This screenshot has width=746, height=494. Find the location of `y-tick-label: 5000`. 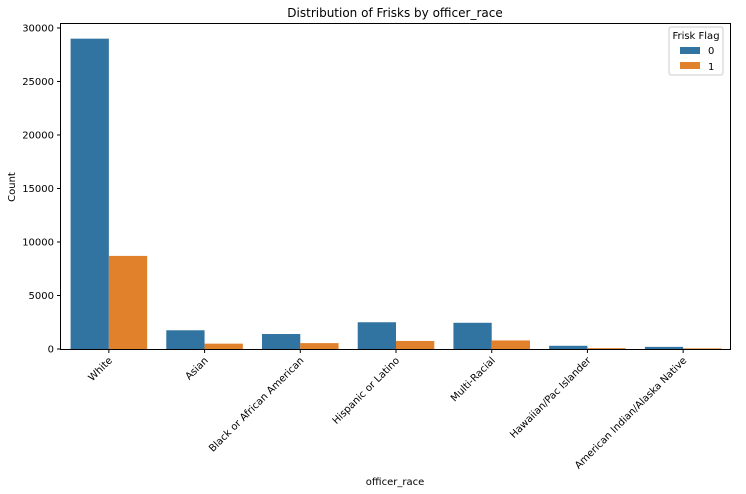

y-tick-label: 5000 is located at coordinates (41, 296).